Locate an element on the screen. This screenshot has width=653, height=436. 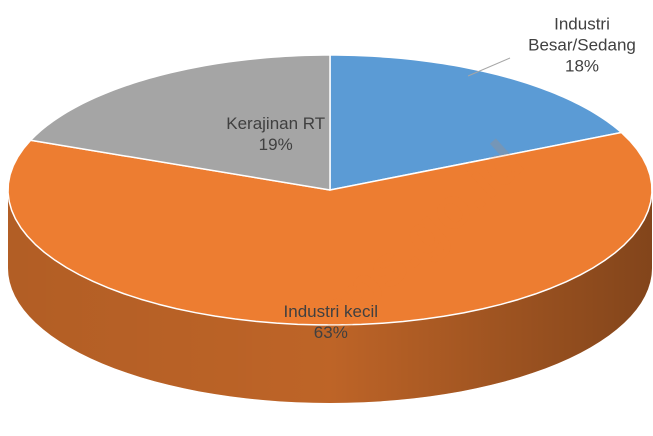
category-label: Industri kecil is located at coordinates (331, 311).